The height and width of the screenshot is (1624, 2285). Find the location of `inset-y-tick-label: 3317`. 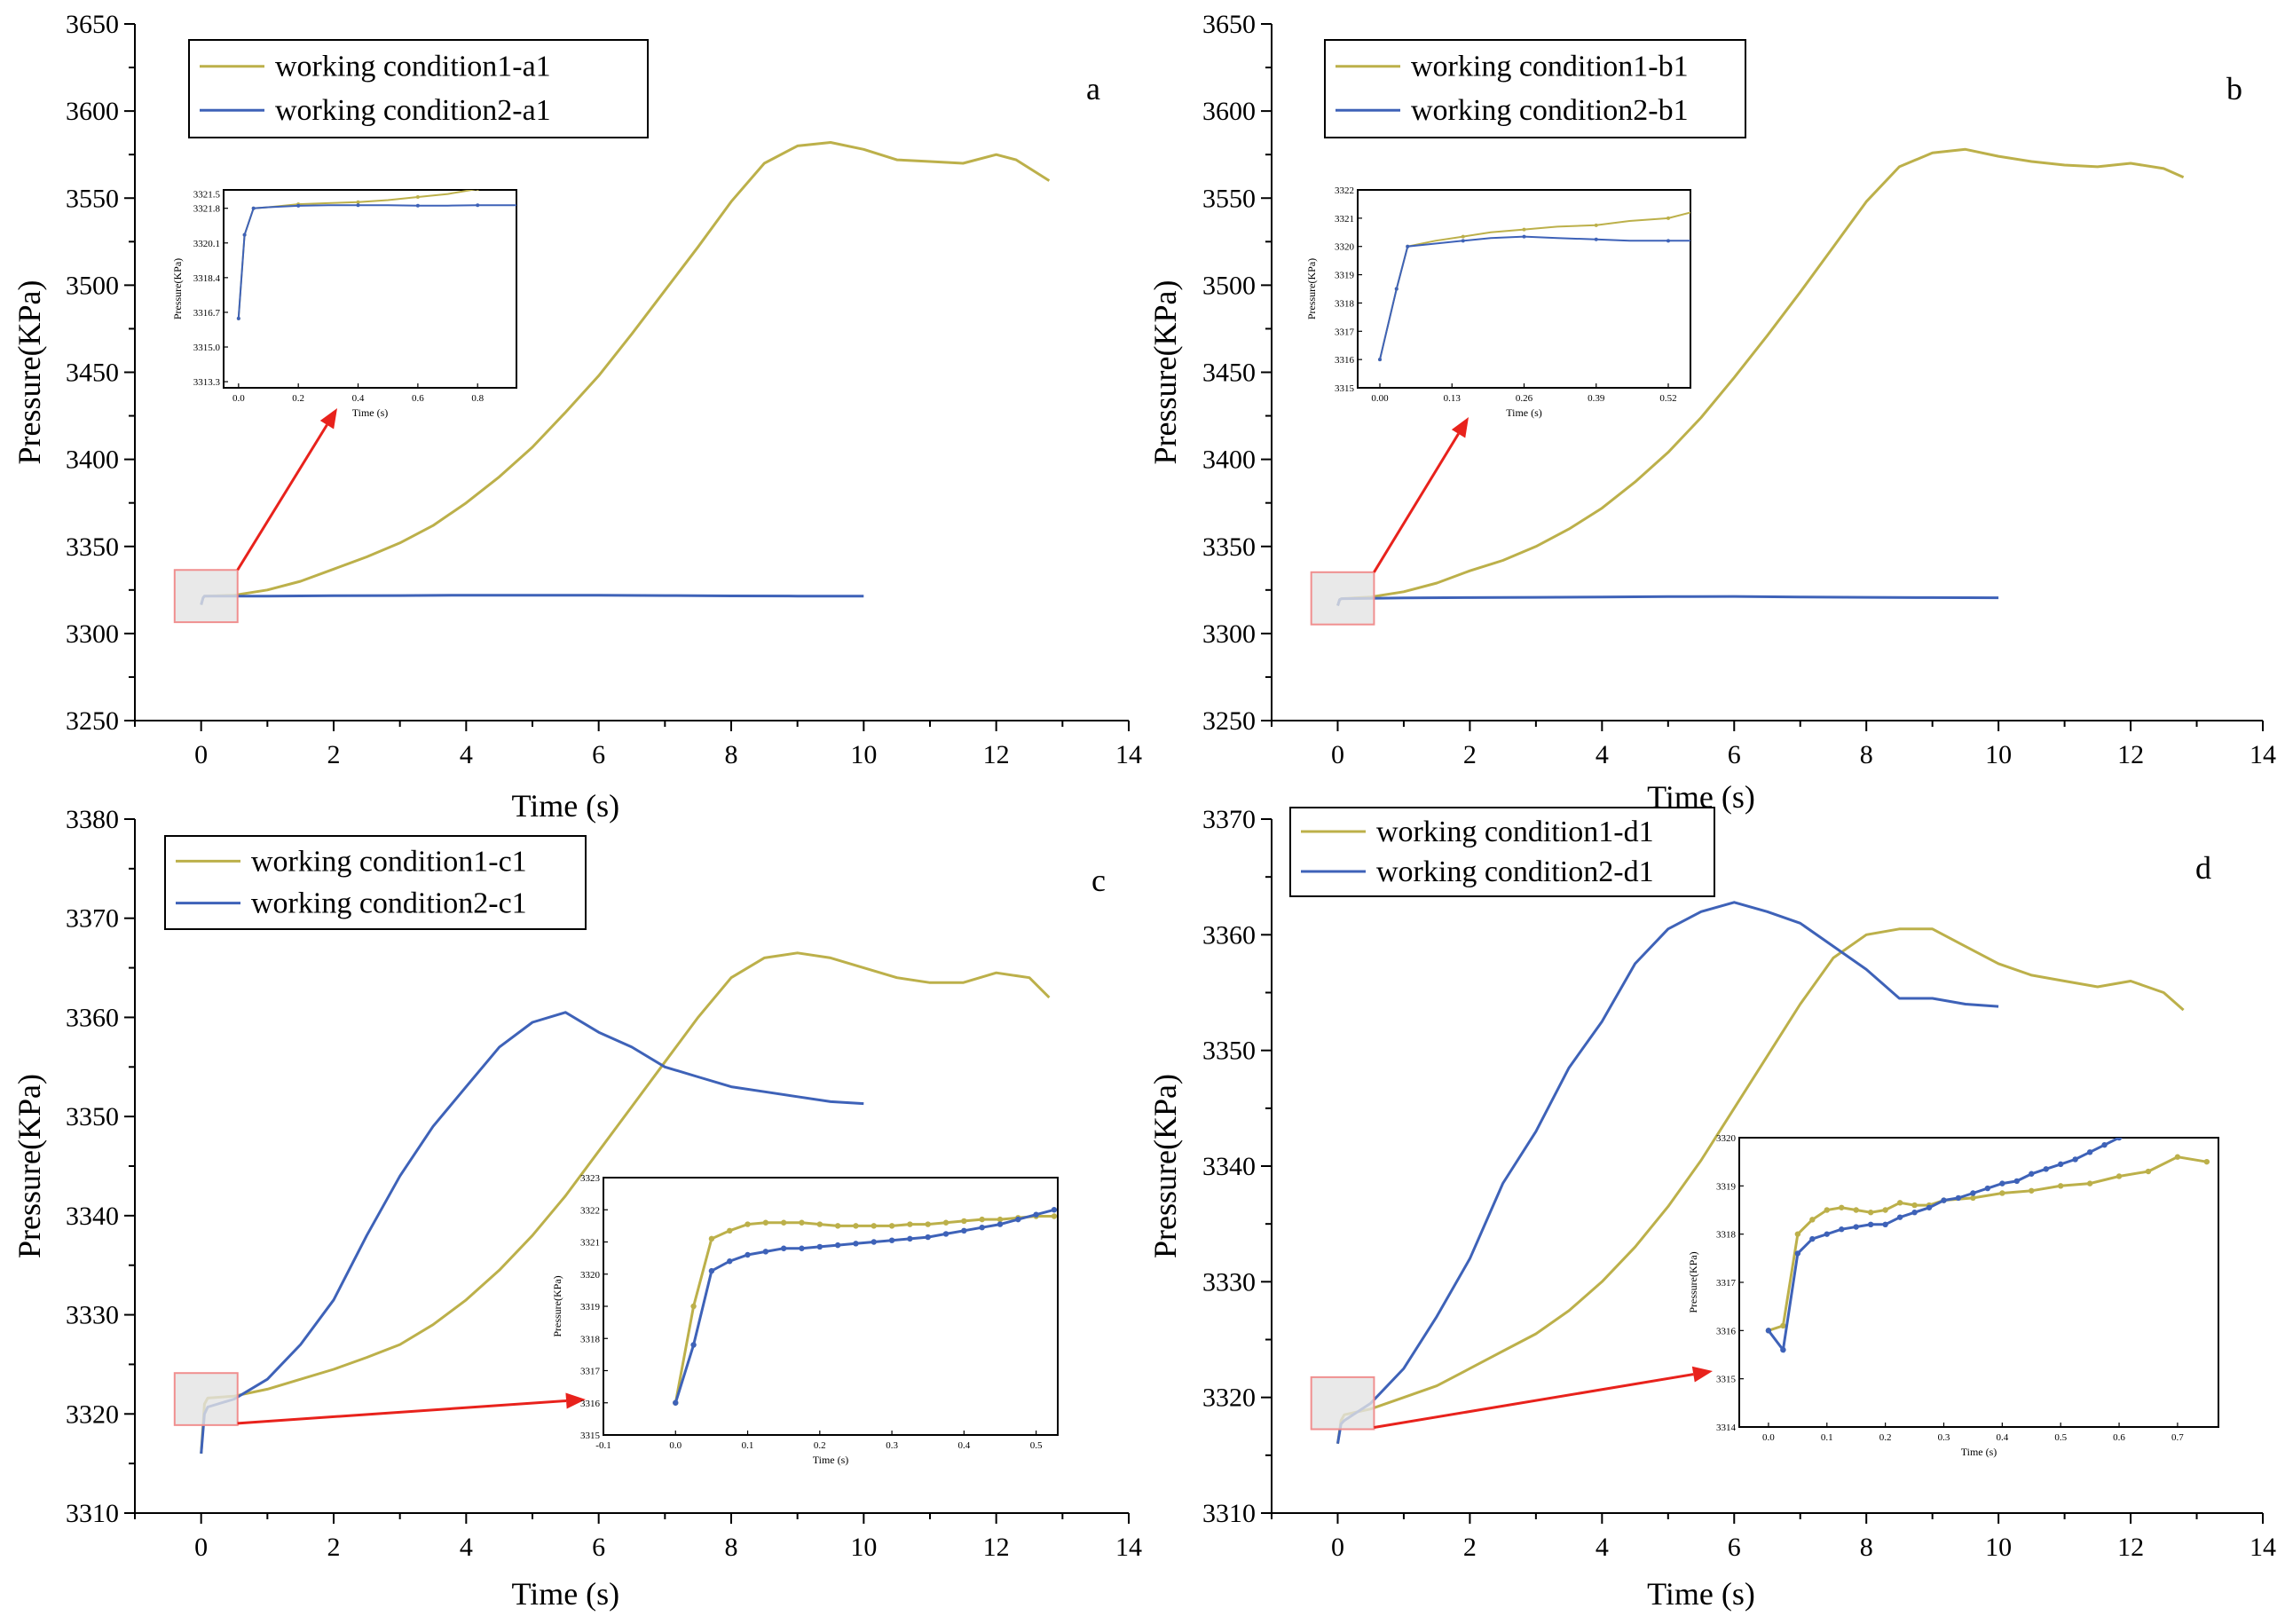

inset-y-tick-label: 3317 is located at coordinates (590, 1372).